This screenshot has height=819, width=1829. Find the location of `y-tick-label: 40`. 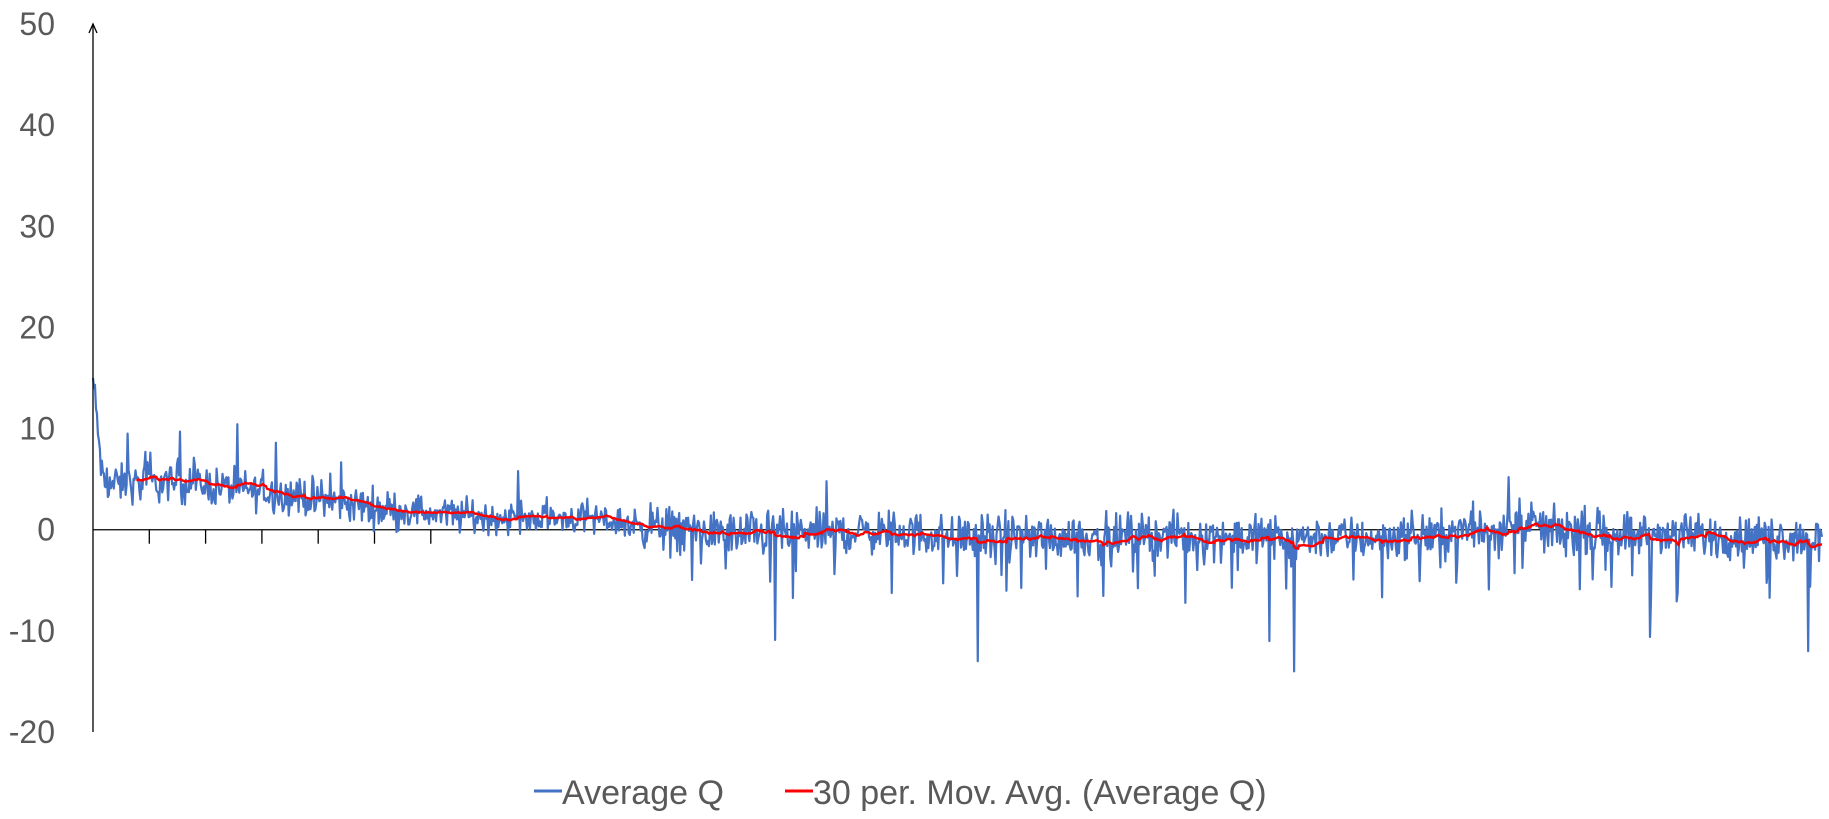

y-tick-label: 40 is located at coordinates (37, 125).